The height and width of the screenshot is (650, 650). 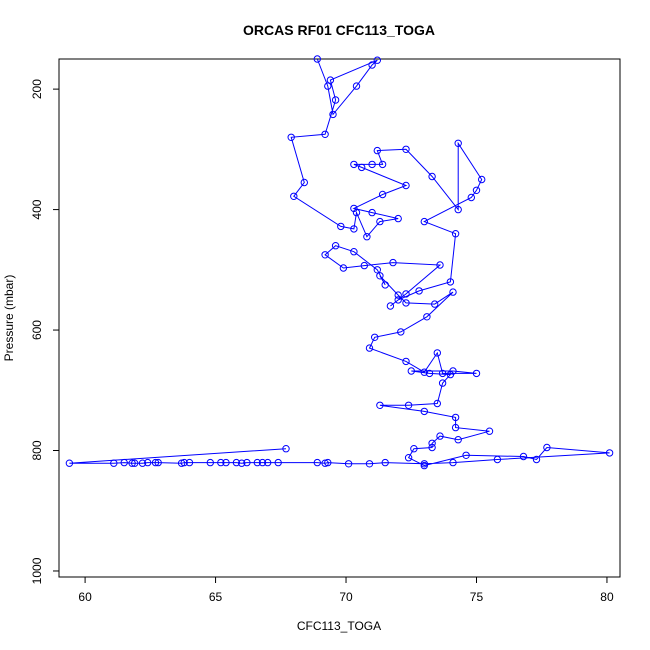 I want to click on chart-title: ORCAS RF01 CFC113_TOGA, so click(x=339, y=30).